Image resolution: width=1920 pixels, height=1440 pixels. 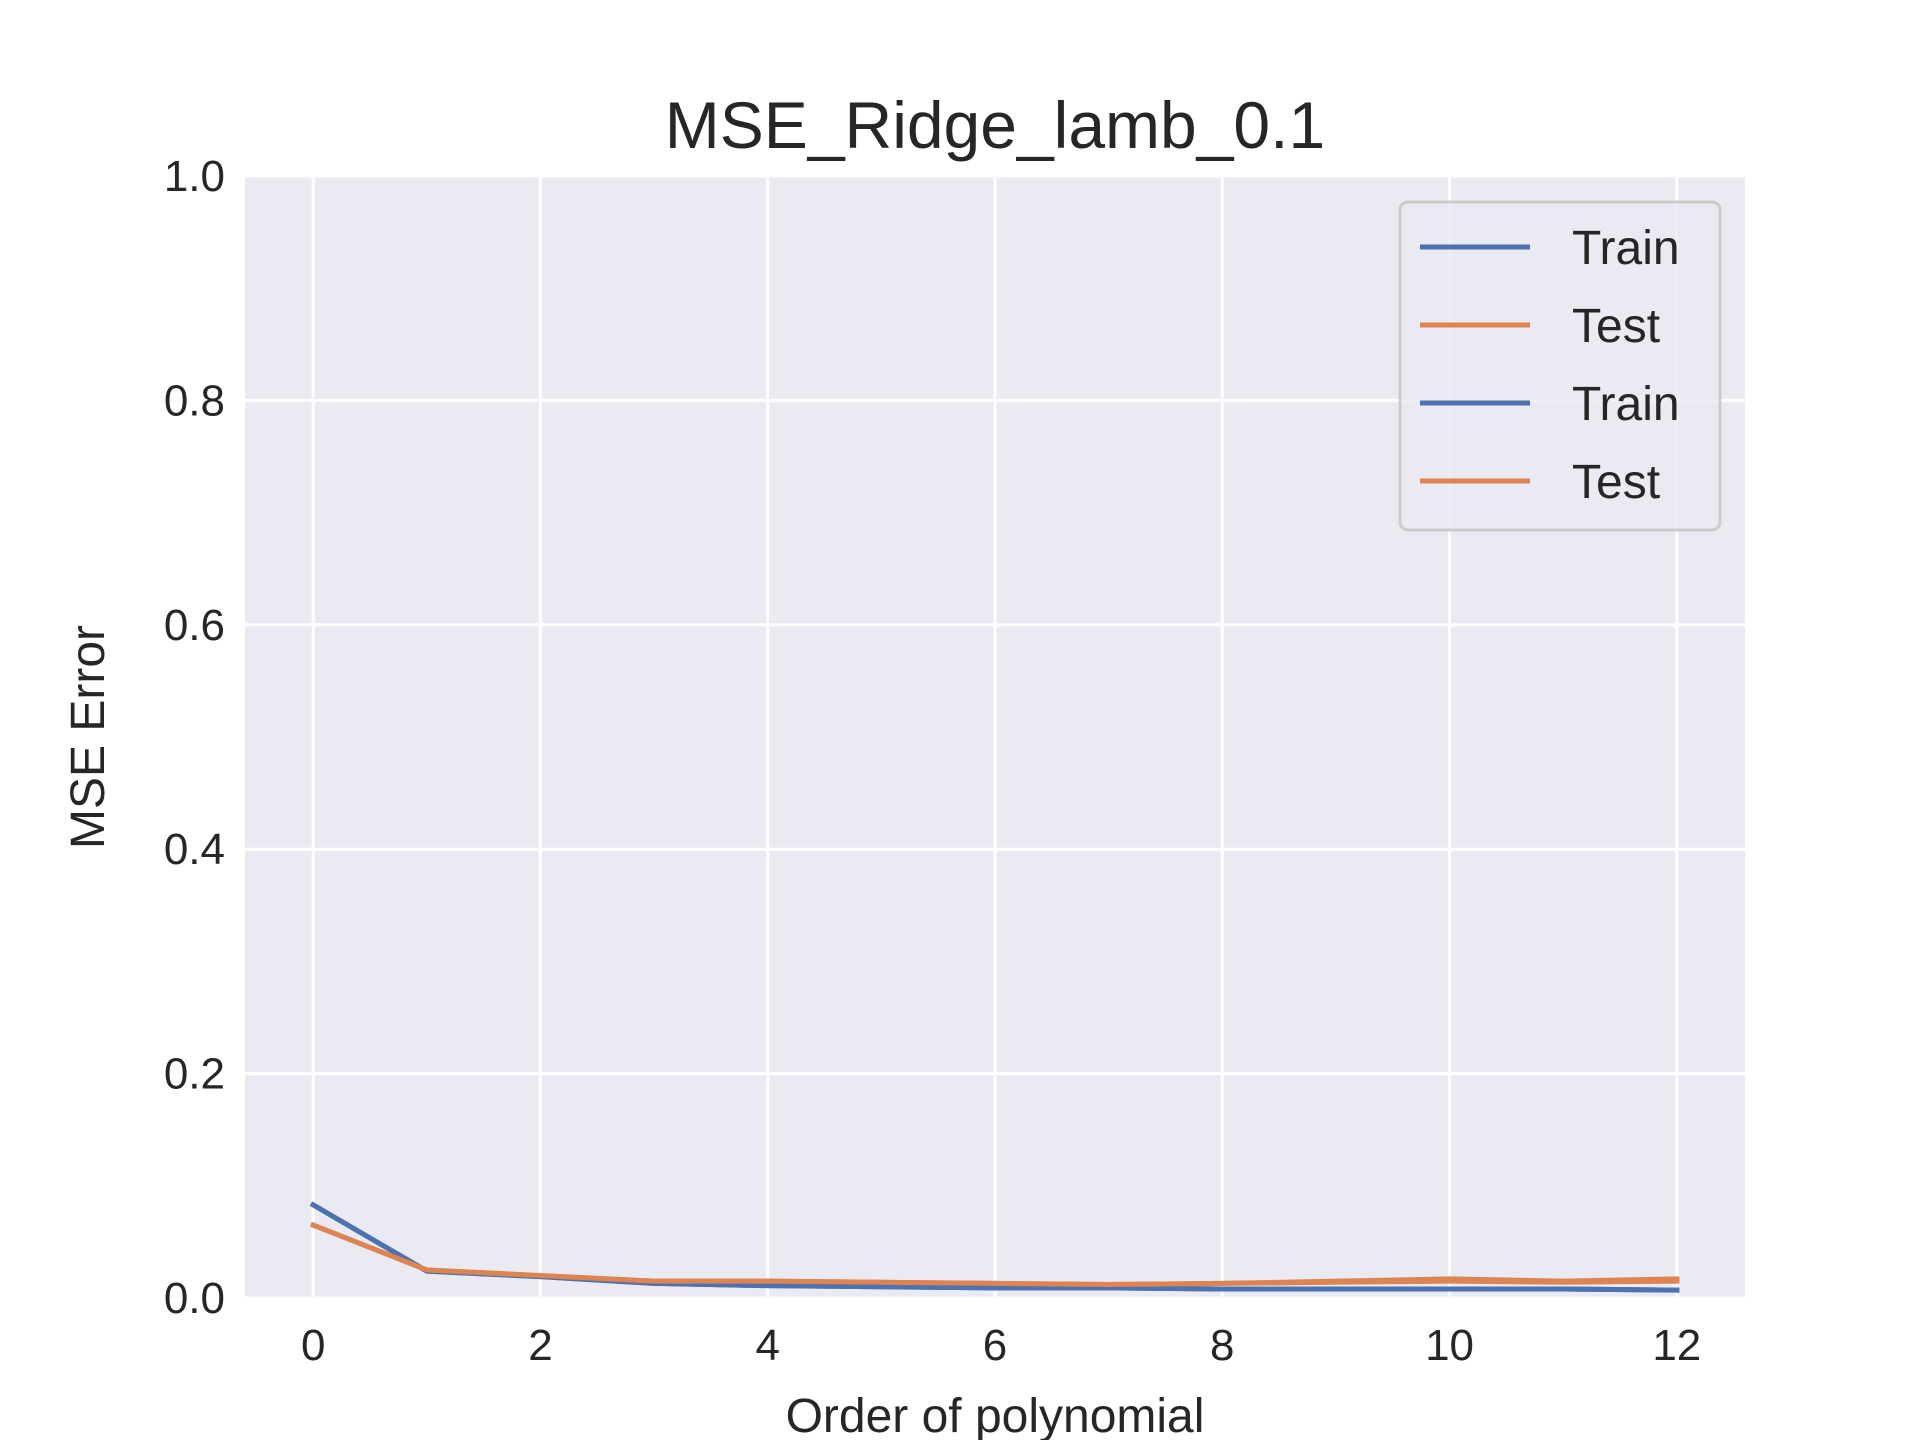 What do you see at coordinates (1550, 365) in the screenshot?
I see `legend-items: Train Test Train Test` at bounding box center [1550, 365].